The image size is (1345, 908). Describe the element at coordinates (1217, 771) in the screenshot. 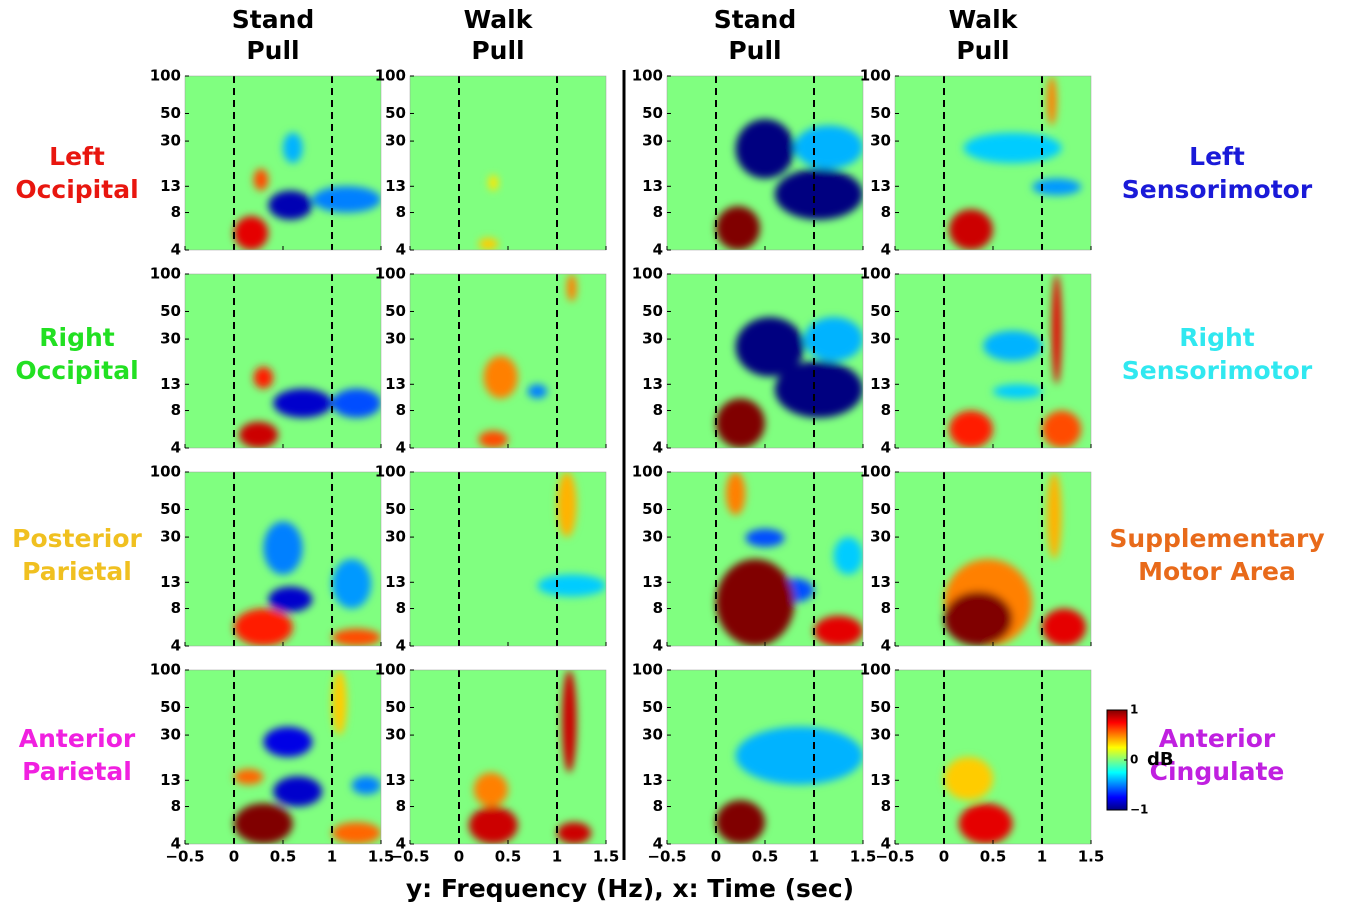

I see `region-label: Cingulate` at that location.